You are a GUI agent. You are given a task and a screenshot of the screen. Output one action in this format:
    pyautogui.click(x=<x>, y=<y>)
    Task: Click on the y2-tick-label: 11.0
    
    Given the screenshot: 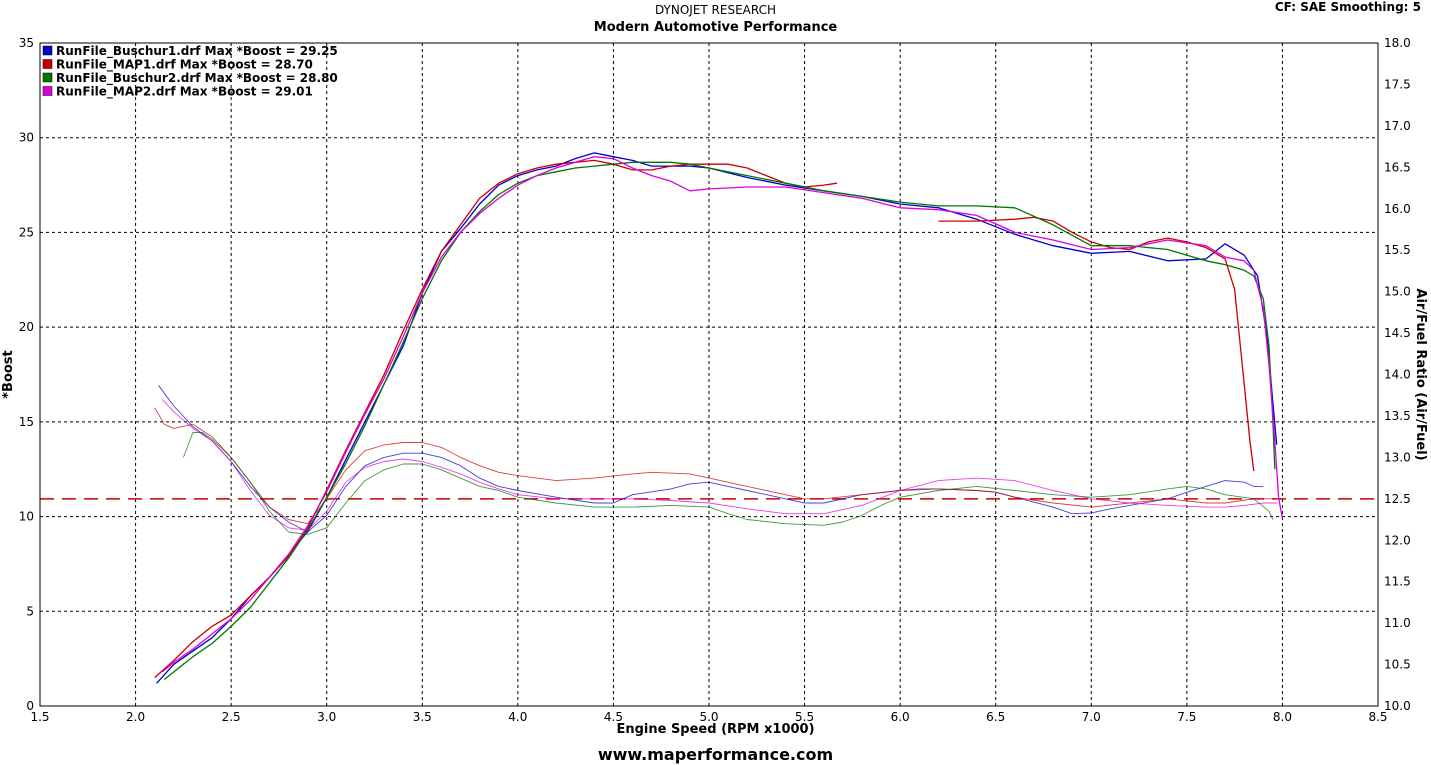 What is the action you would take?
    pyautogui.click(x=1397, y=623)
    